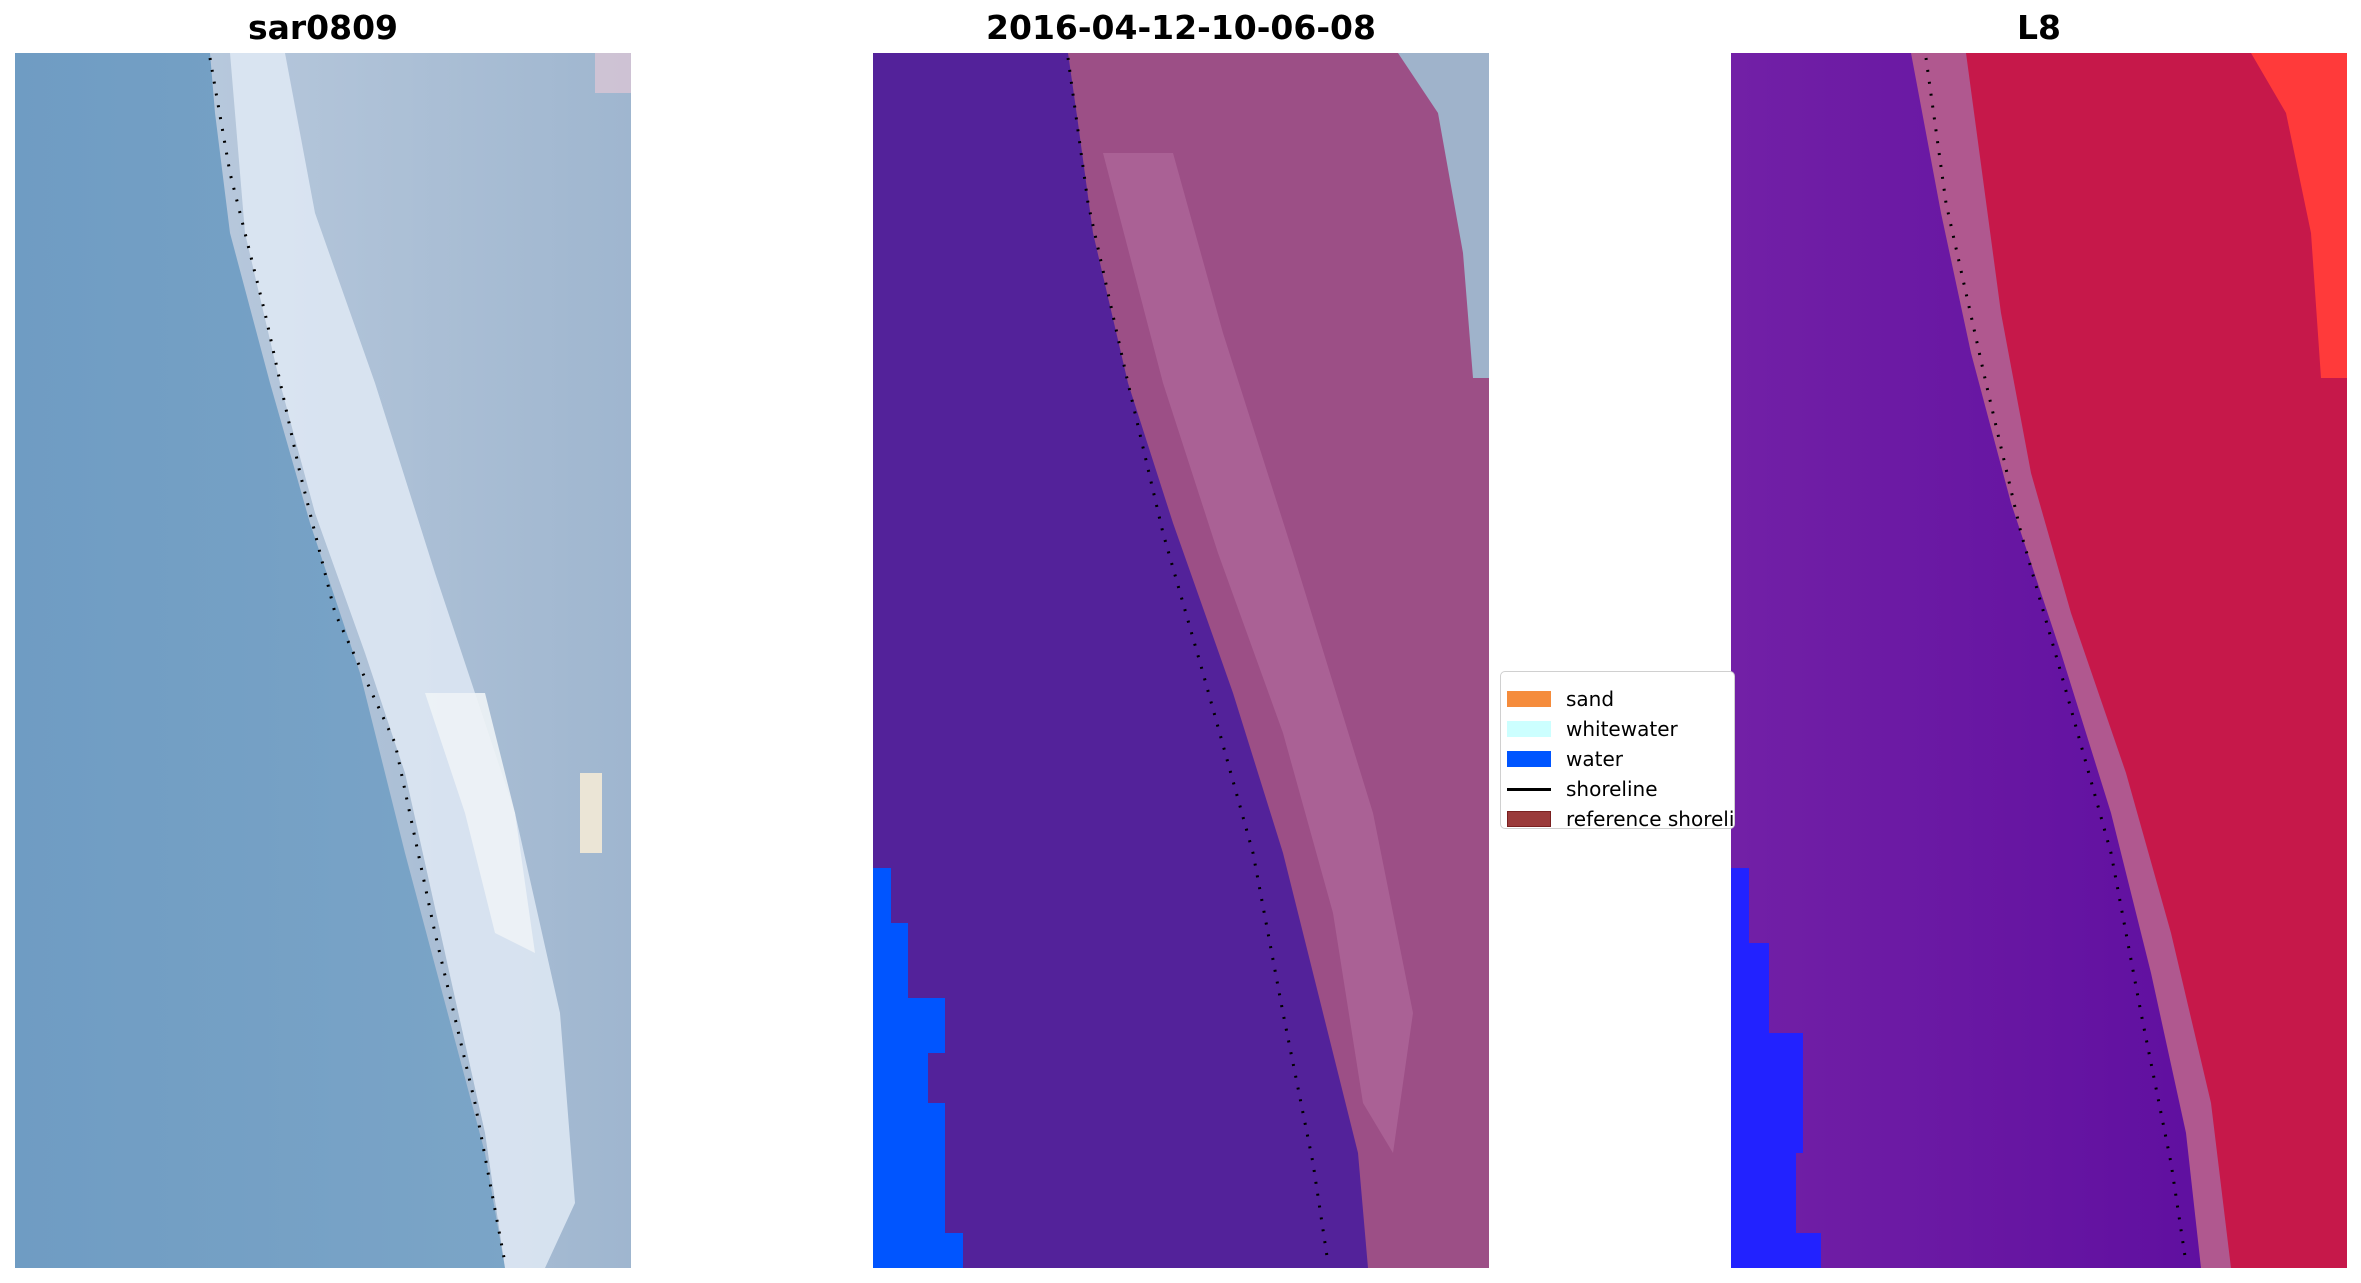 This screenshot has height=1283, width=2361. I want to click on panel-title-index: L8, so click(2039, 27).